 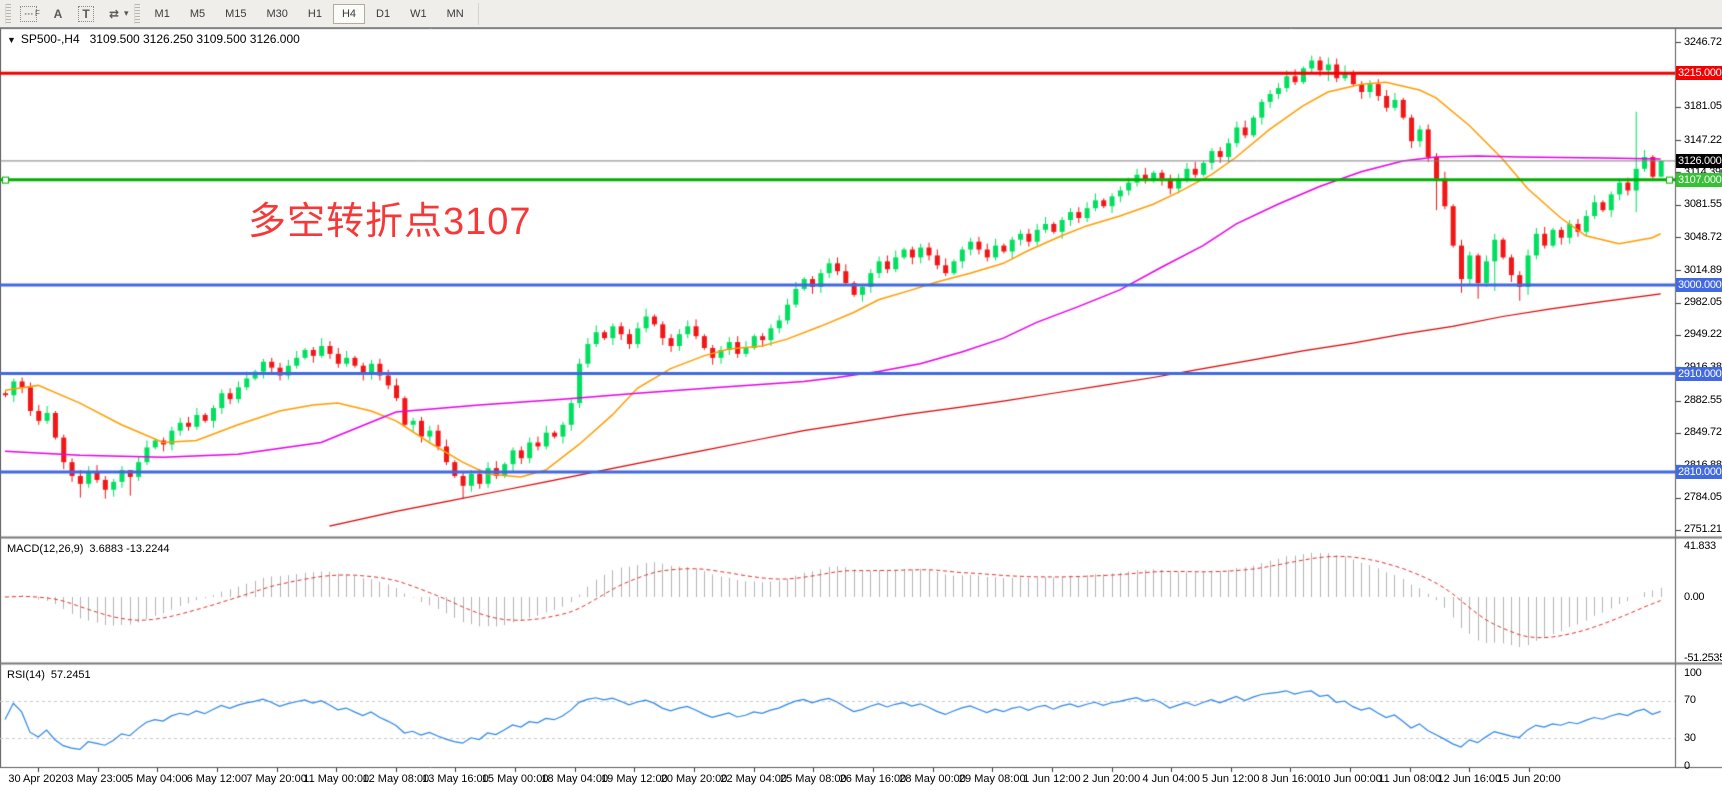 What do you see at coordinates (1703, 139) in the screenshot?
I see `price-tick-label: 3147.225` at bounding box center [1703, 139].